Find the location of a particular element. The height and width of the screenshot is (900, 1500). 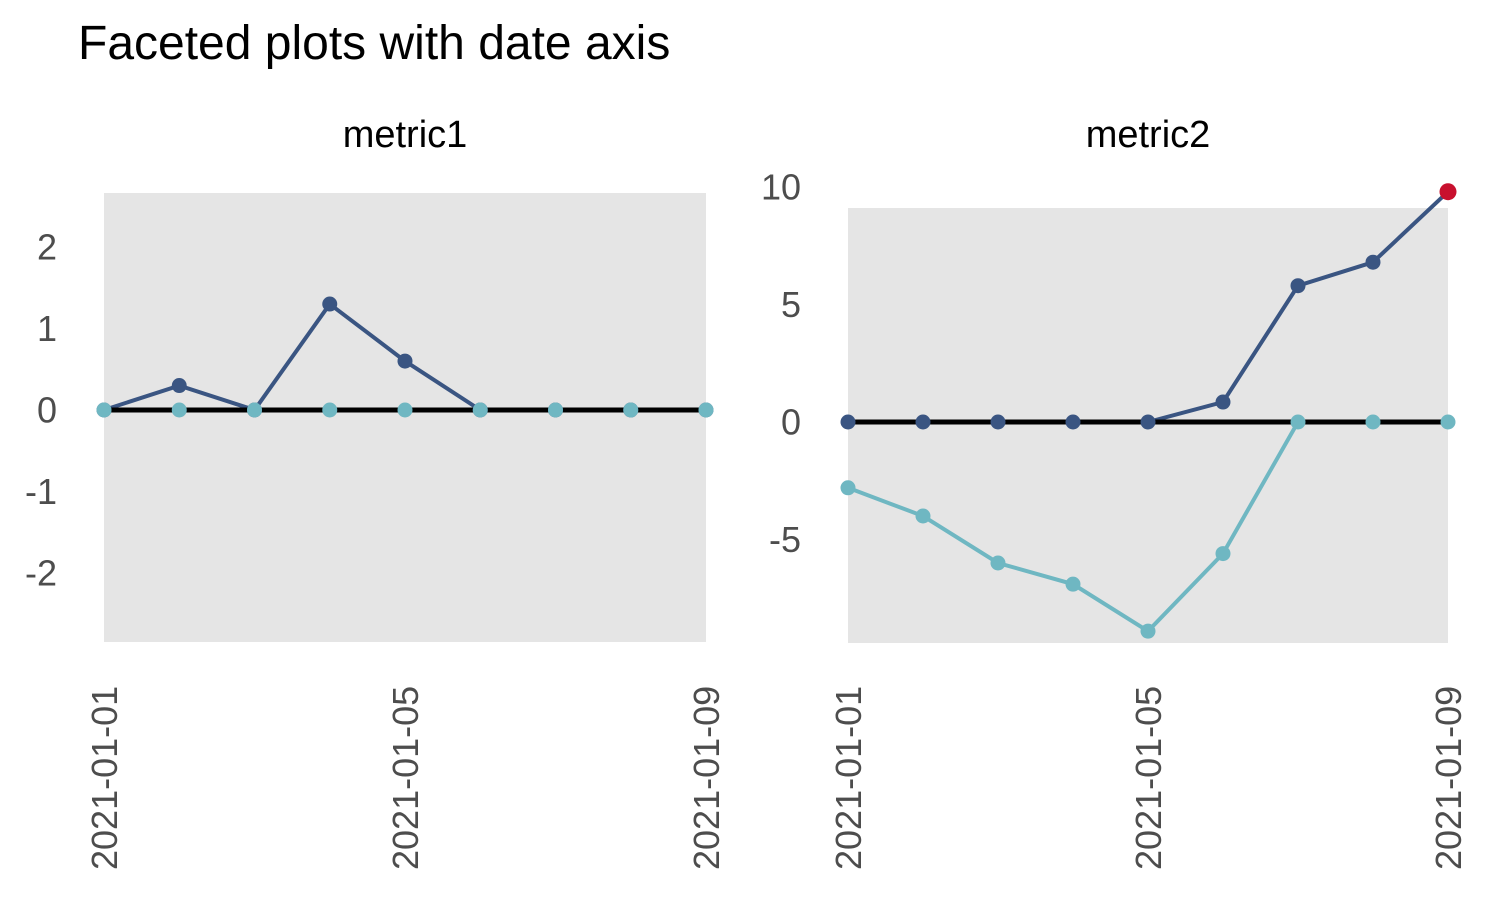

facet-label-metric2: metric2 is located at coordinates (1148, 135).